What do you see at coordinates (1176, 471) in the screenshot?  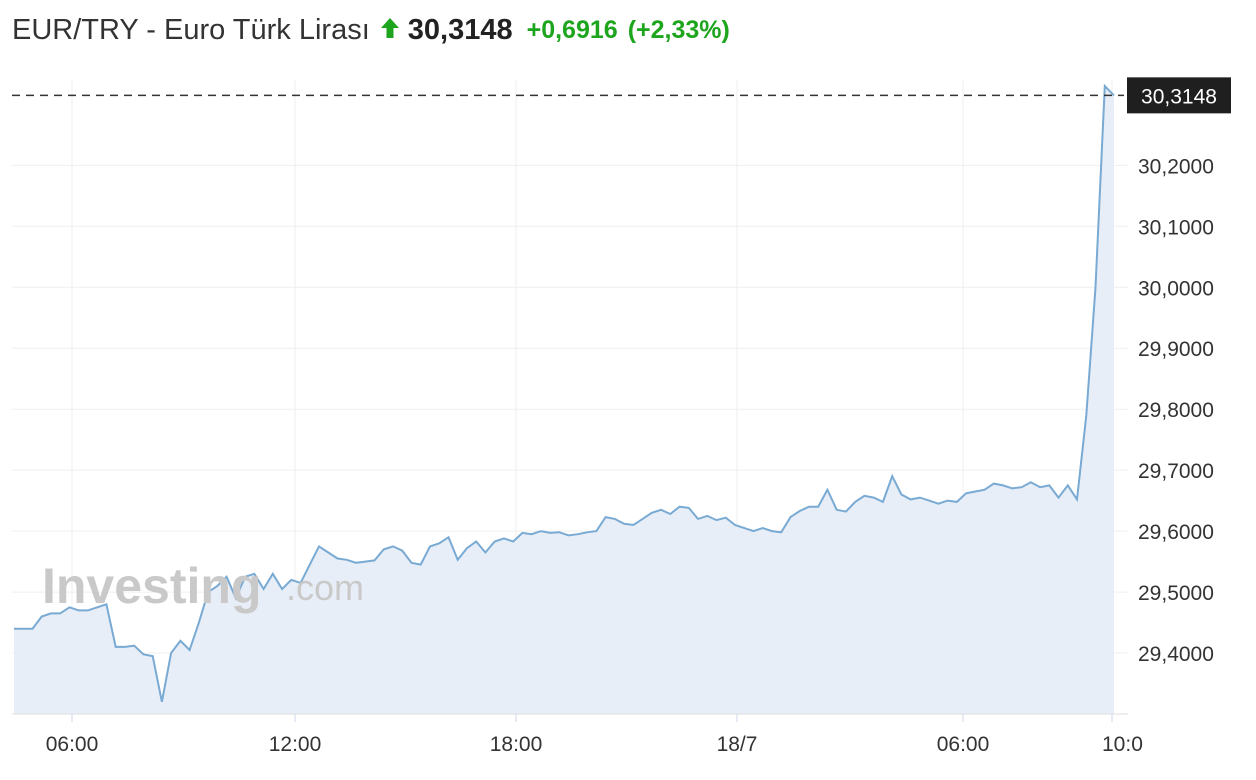 I see `y-tick-label: 29,7000` at bounding box center [1176, 471].